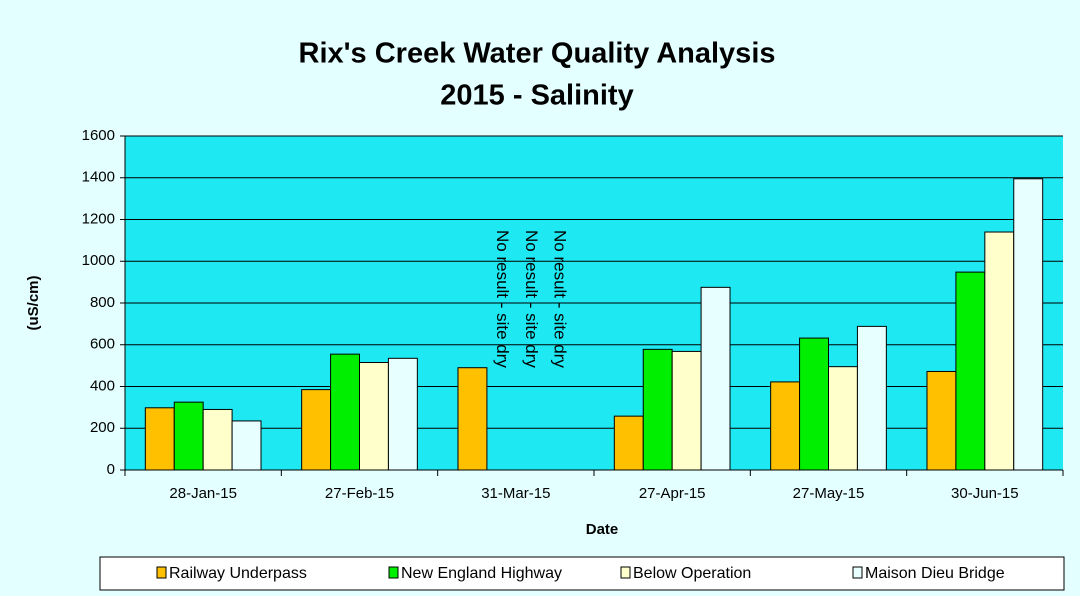 Image resolution: width=1080 pixels, height=596 pixels. Describe the element at coordinates (102, 427) in the screenshot. I see `y-tick-label: 200` at that location.